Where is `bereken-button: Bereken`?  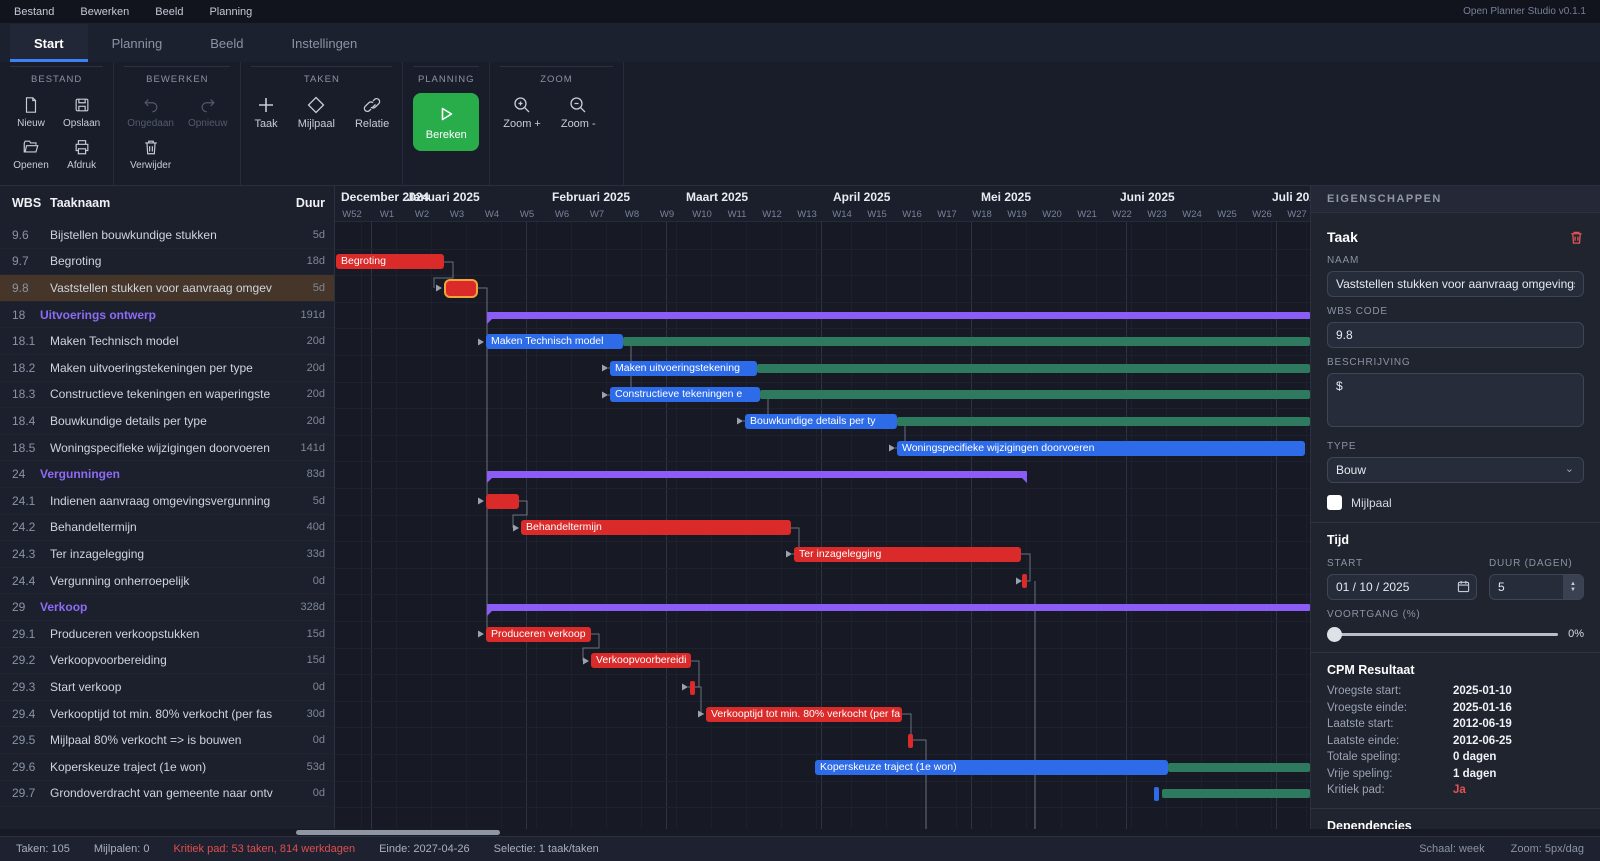
bereken-button: Bereken is located at coordinates (446, 122).